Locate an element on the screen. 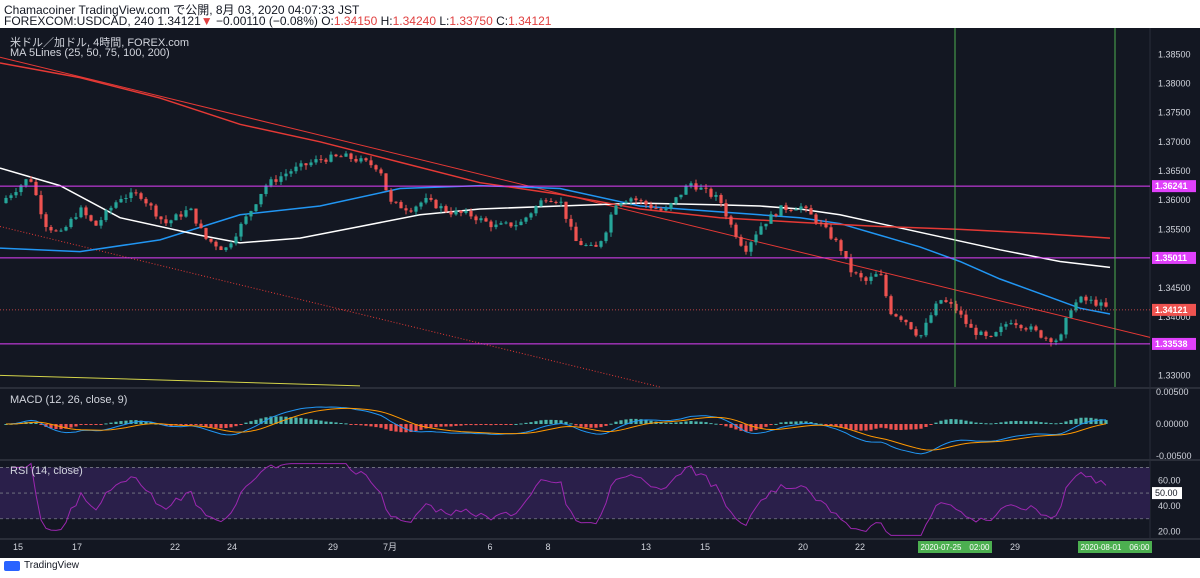  last-price: 1.34121 is located at coordinates (179, 21).